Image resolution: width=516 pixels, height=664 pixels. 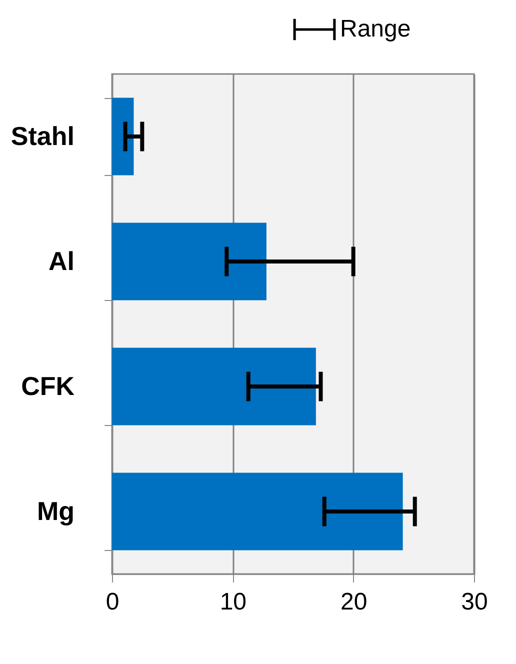 What do you see at coordinates (375, 29) in the screenshot?
I see `text: Range` at bounding box center [375, 29].